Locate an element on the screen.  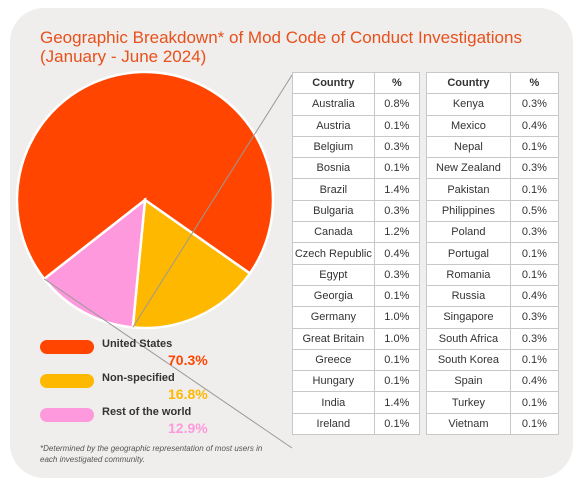
table-row: Turkey 0.1% is located at coordinates (493, 402).